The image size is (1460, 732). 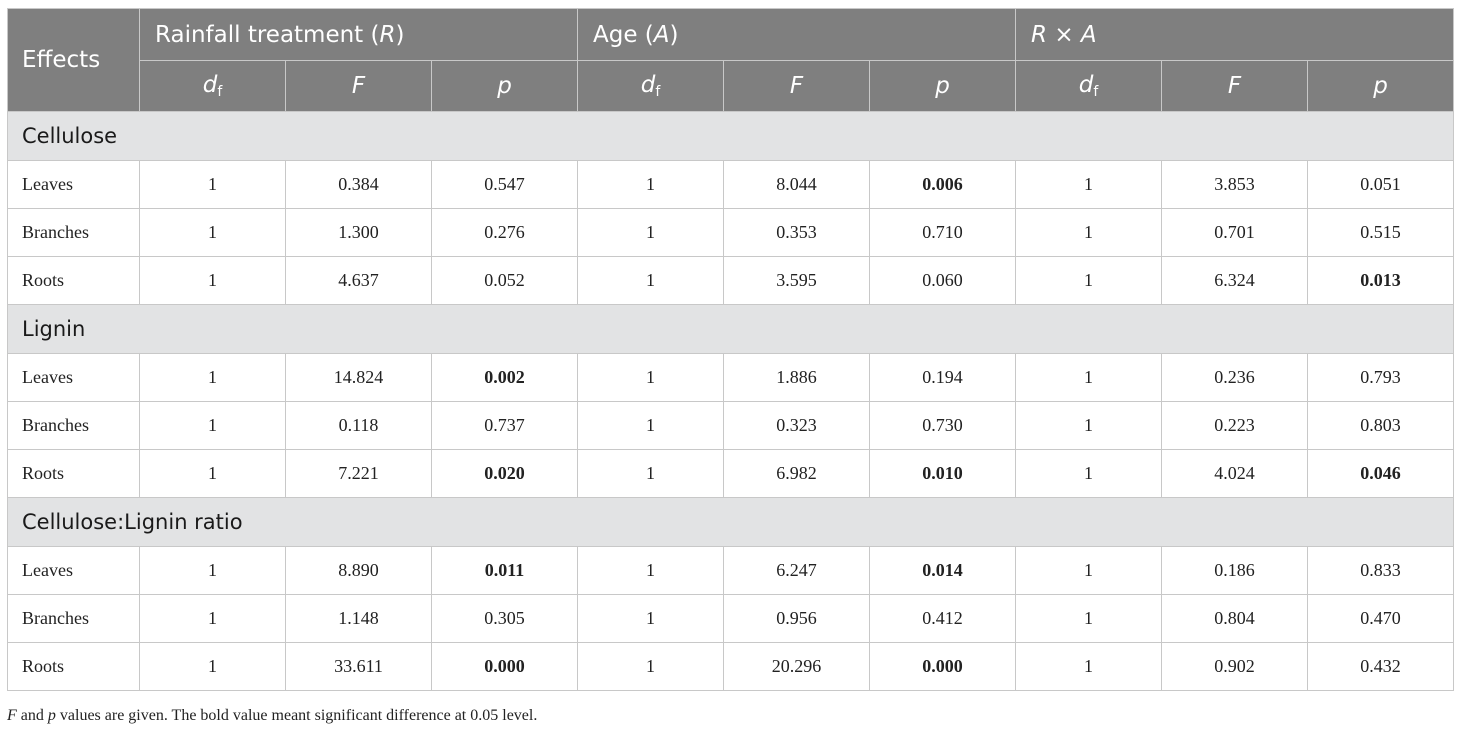 What do you see at coordinates (1235, 618) in the screenshot?
I see `table-cell: 0.804` at bounding box center [1235, 618].